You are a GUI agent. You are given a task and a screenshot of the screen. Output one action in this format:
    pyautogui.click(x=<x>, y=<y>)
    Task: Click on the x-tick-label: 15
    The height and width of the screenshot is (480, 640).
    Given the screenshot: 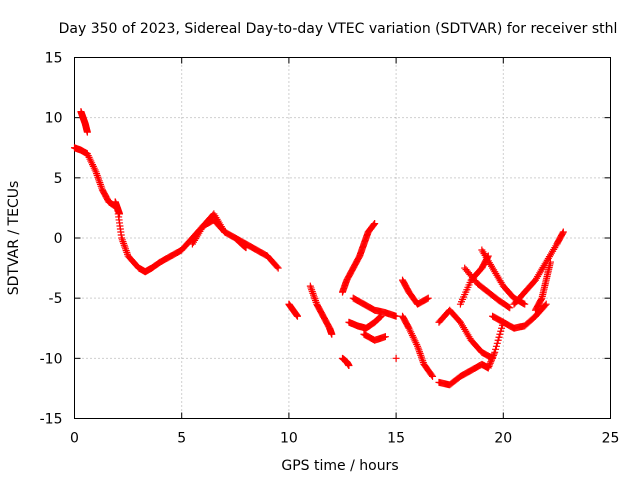 What is the action you would take?
    pyautogui.click(x=396, y=439)
    